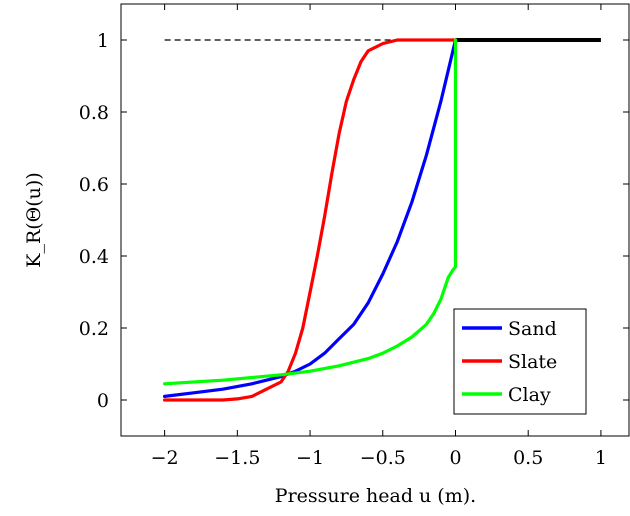  What do you see at coordinates (94, 221) in the screenshot?
I see `y-tick-labels: 0 0.2 0.4 0.6 0.8 1` at bounding box center [94, 221].